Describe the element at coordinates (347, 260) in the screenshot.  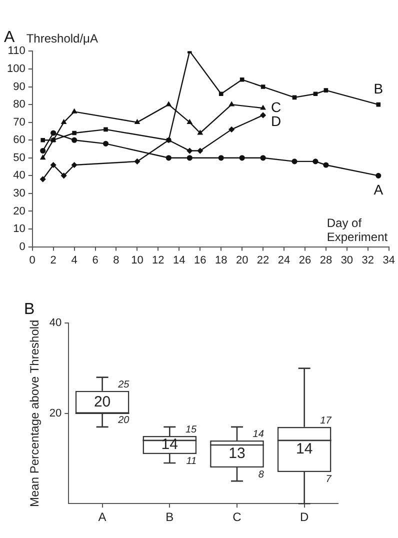
I see `x-tick-label: 30` at that location.